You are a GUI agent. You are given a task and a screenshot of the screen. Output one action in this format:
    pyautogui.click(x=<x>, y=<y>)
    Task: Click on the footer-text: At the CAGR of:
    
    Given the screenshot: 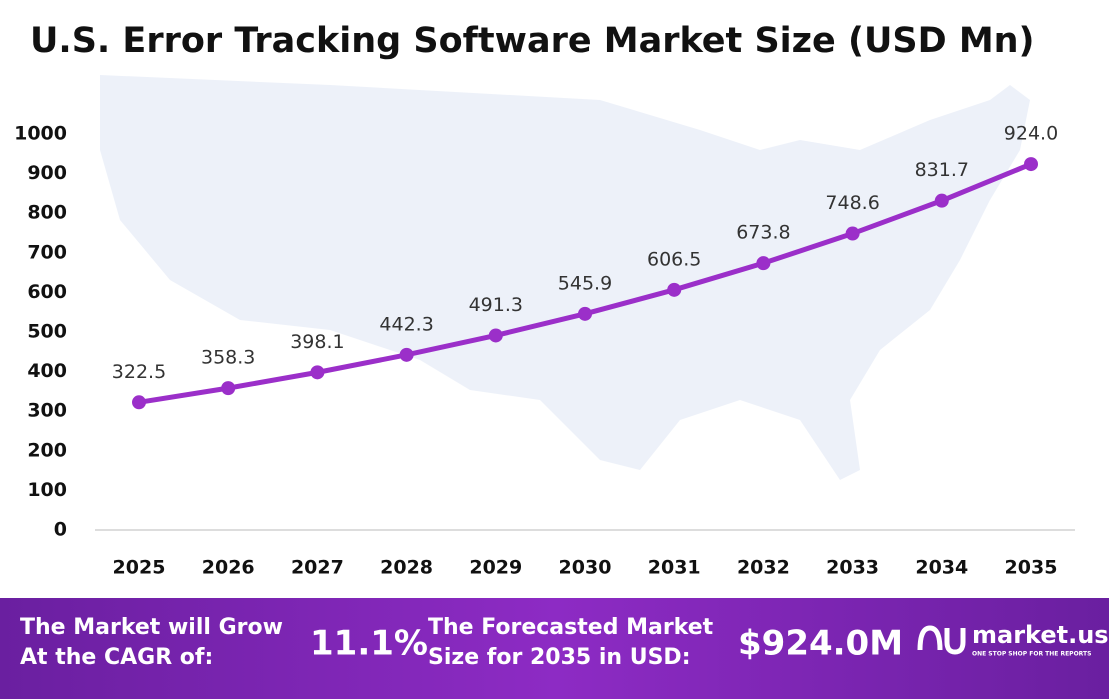 What is the action you would take?
    pyautogui.click(x=116, y=657)
    